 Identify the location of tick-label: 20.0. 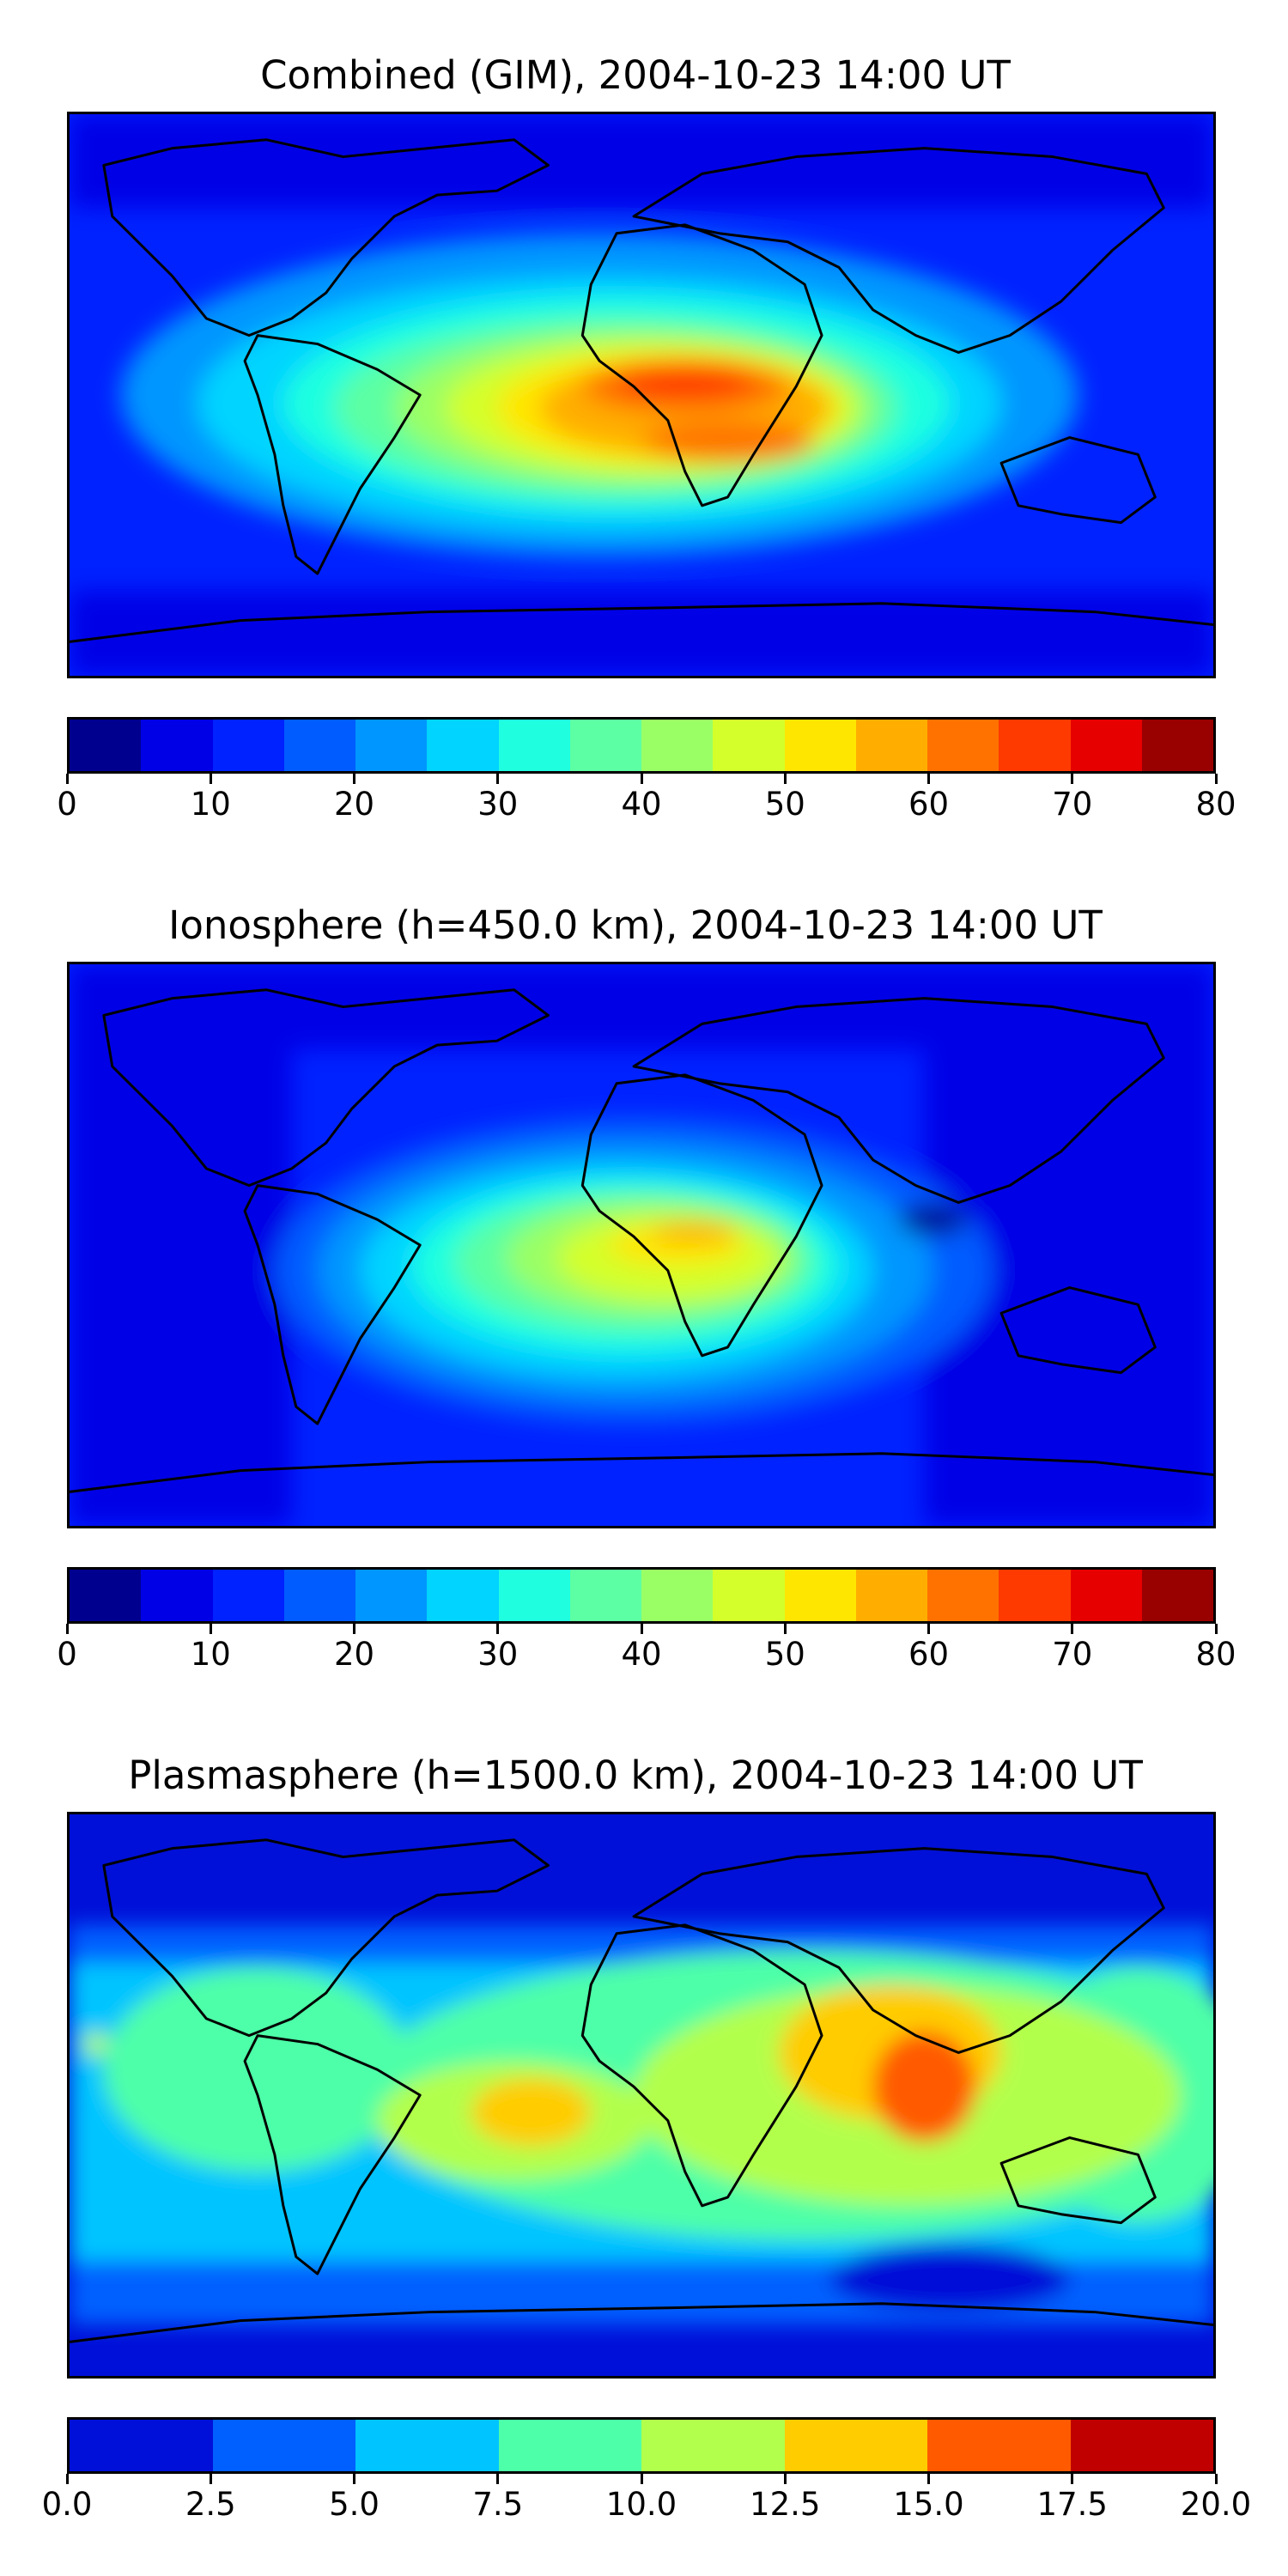
(1216, 2504).